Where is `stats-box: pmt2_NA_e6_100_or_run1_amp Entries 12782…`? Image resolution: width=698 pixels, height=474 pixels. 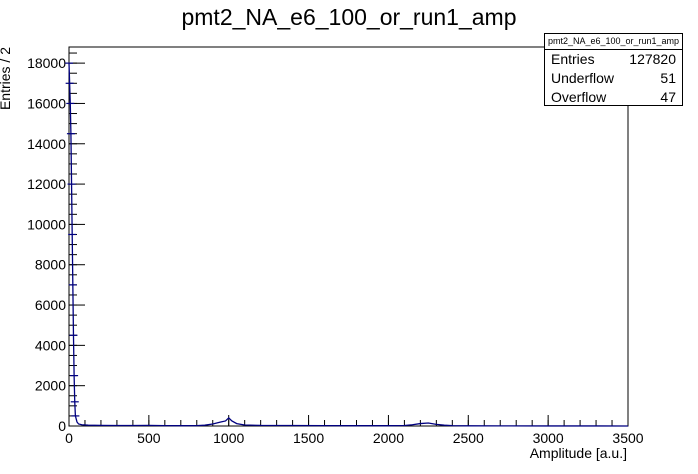 stats-box: pmt2_NA_e6_100_or_run1_amp Entries 12782… is located at coordinates (613, 69).